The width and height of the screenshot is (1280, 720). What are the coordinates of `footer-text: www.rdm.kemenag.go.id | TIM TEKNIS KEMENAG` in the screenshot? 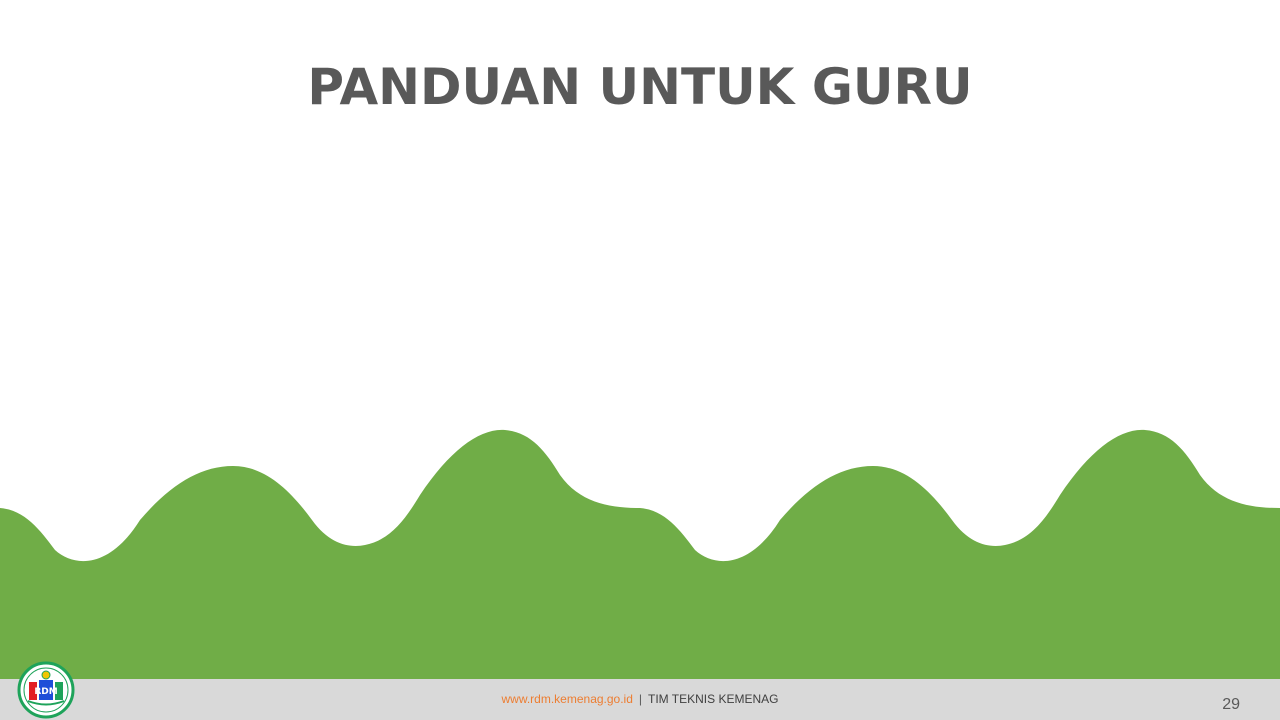 It's located at (640, 699).